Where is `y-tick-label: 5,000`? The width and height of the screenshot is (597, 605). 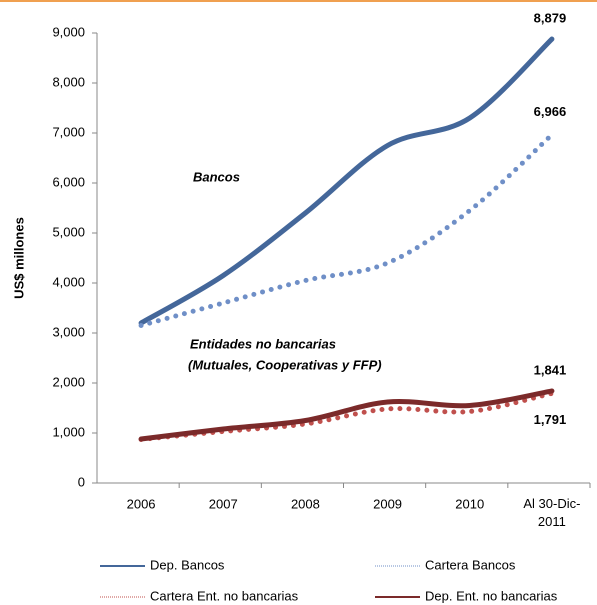 y-tick-label: 5,000 is located at coordinates (68, 231).